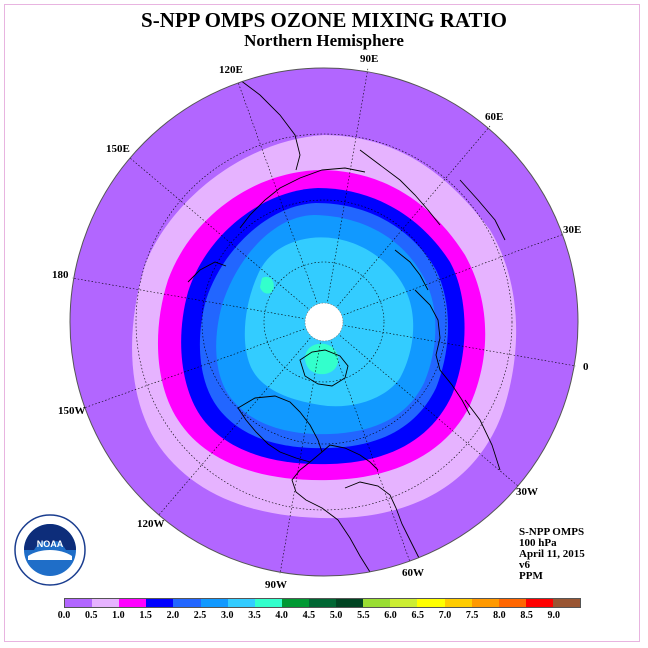 This screenshot has height=648, width=648. What do you see at coordinates (276, 585) in the screenshot?
I see `lon-label-90w: 90W` at bounding box center [276, 585].